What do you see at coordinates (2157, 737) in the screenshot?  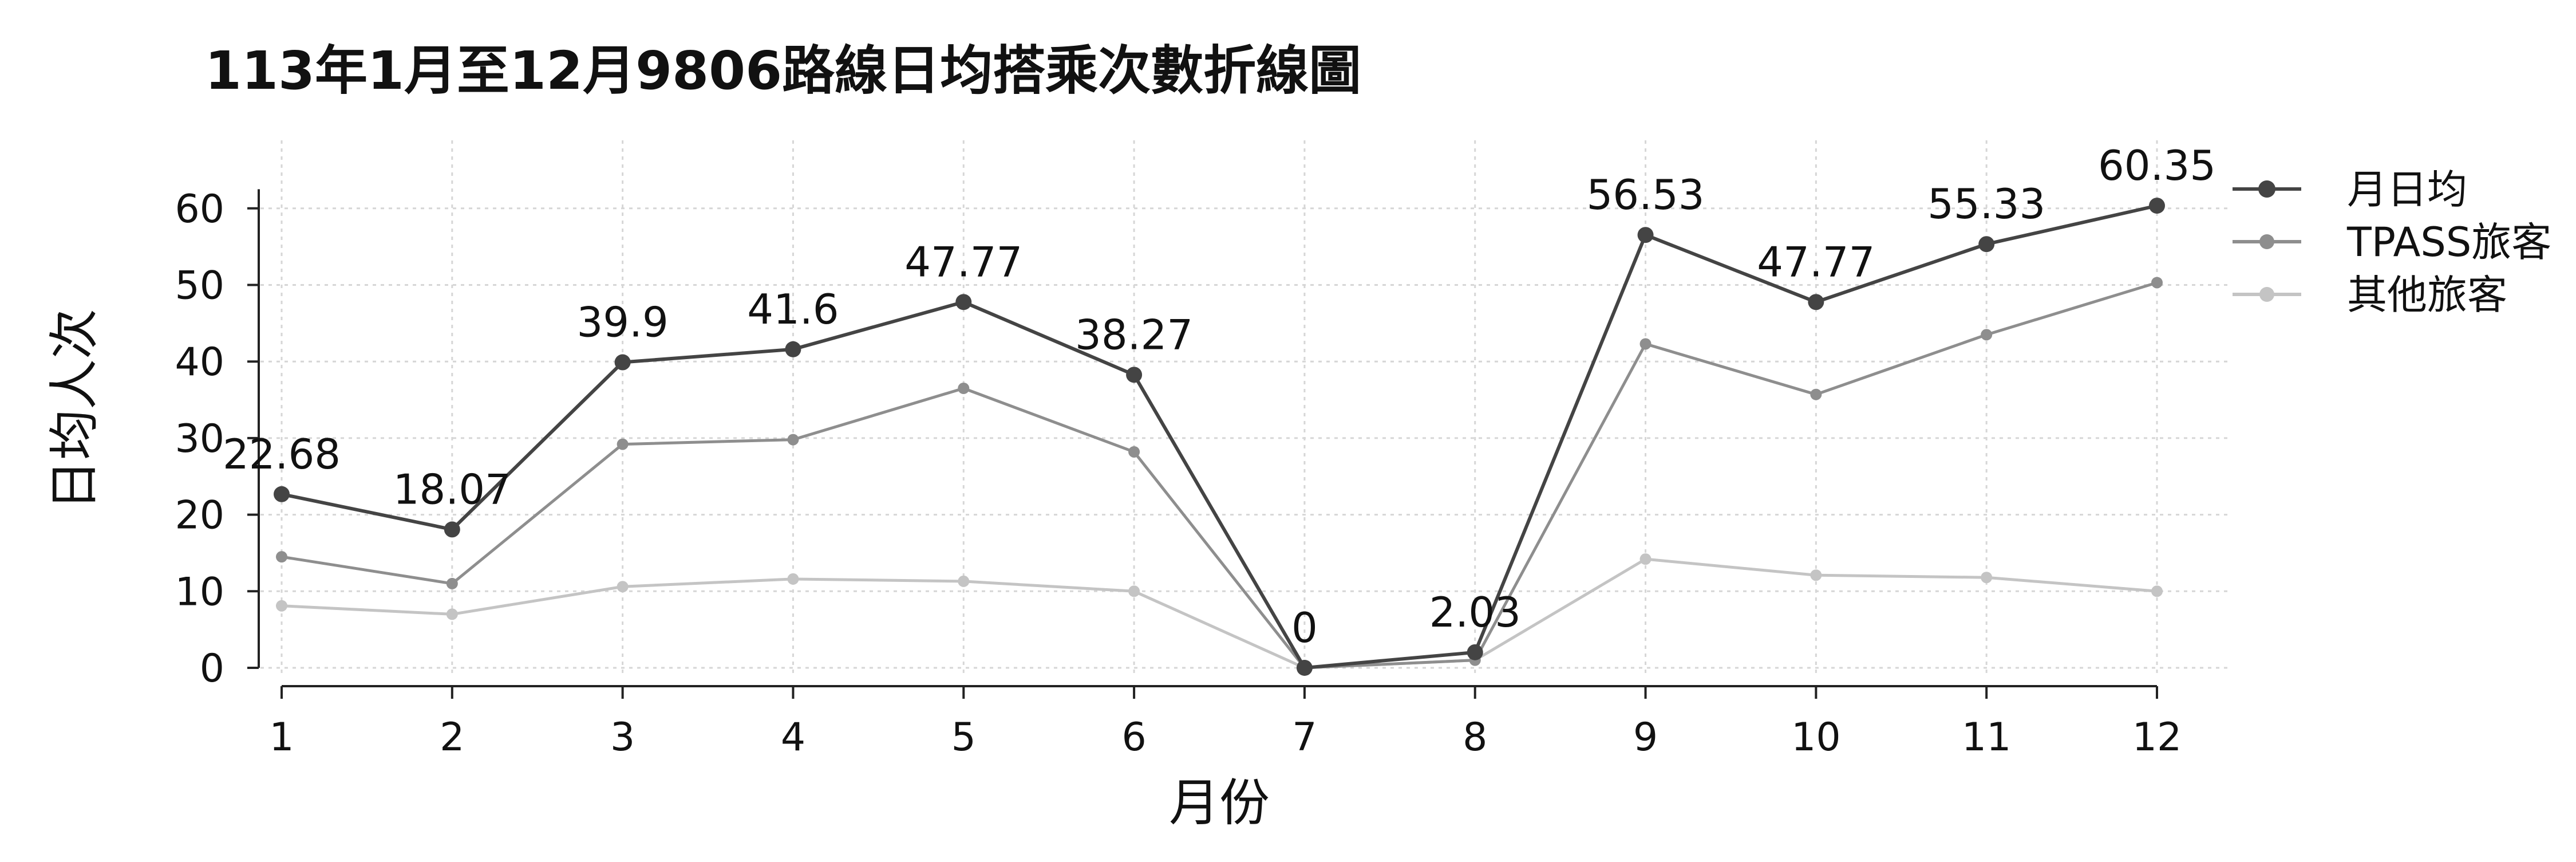 I see `x-tick-label: 12` at bounding box center [2157, 737].